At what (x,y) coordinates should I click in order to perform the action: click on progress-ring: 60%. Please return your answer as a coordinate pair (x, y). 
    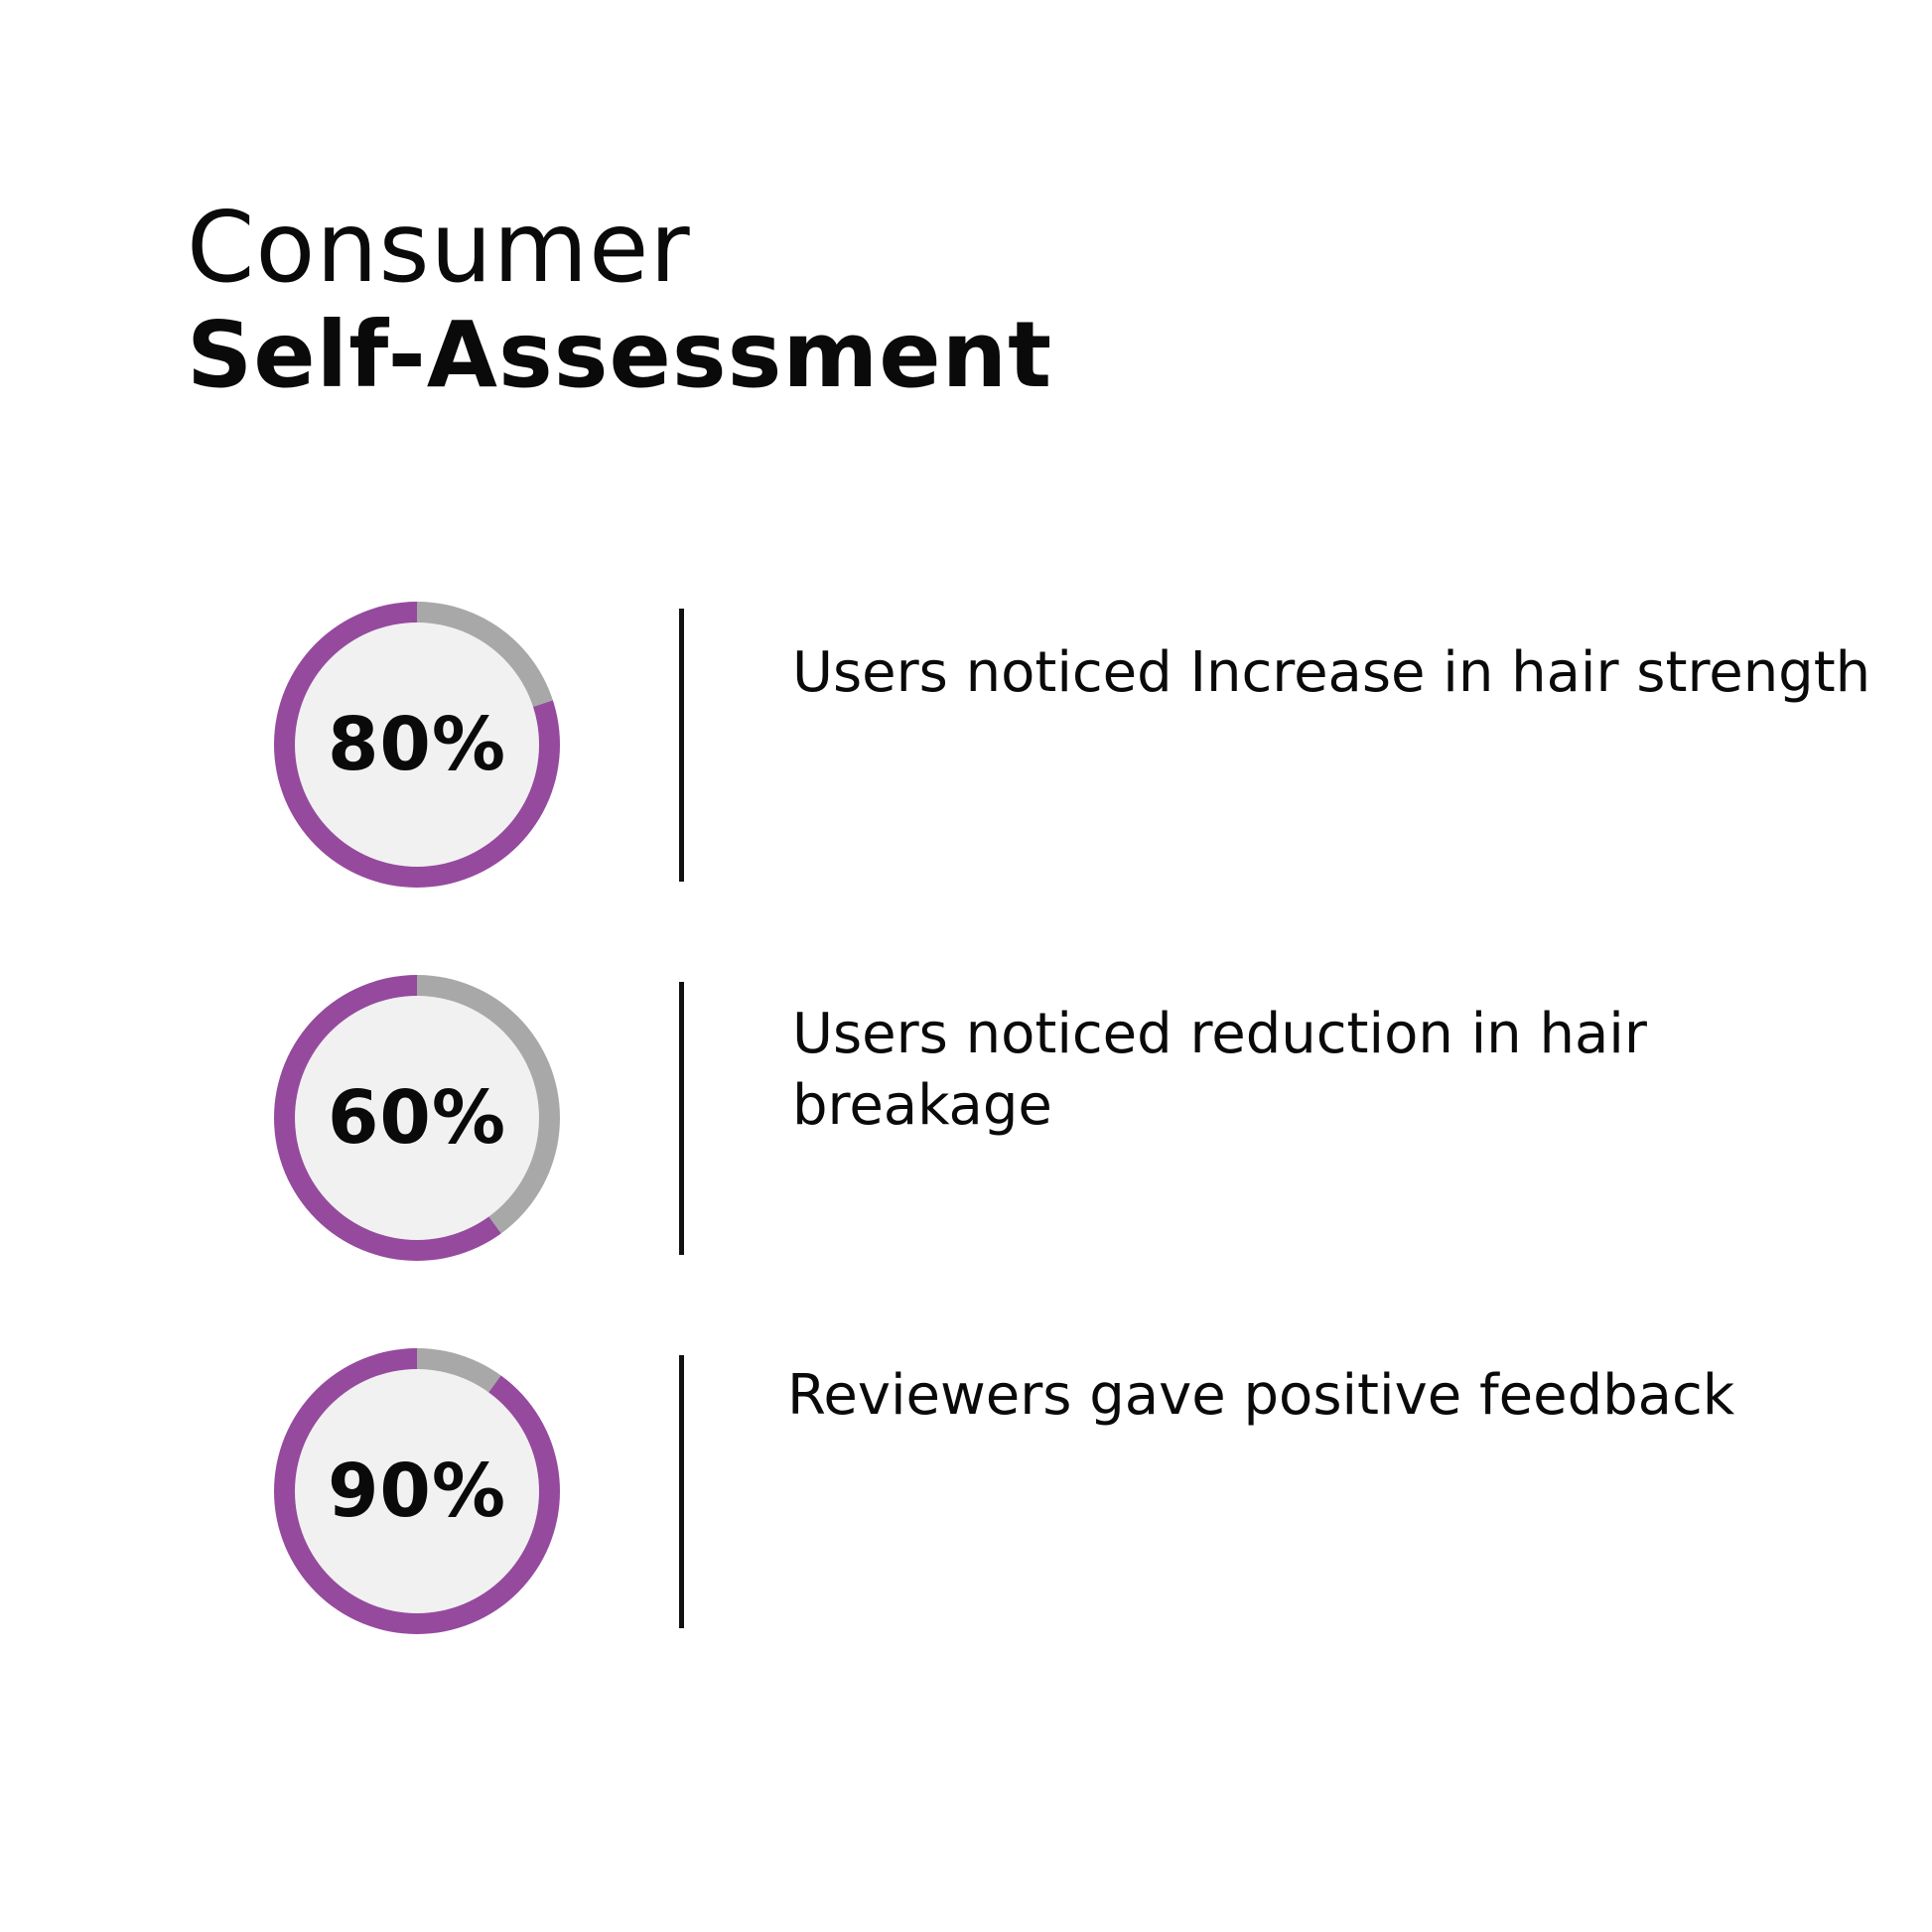
    Looking at the image, I should click on (417, 1118).